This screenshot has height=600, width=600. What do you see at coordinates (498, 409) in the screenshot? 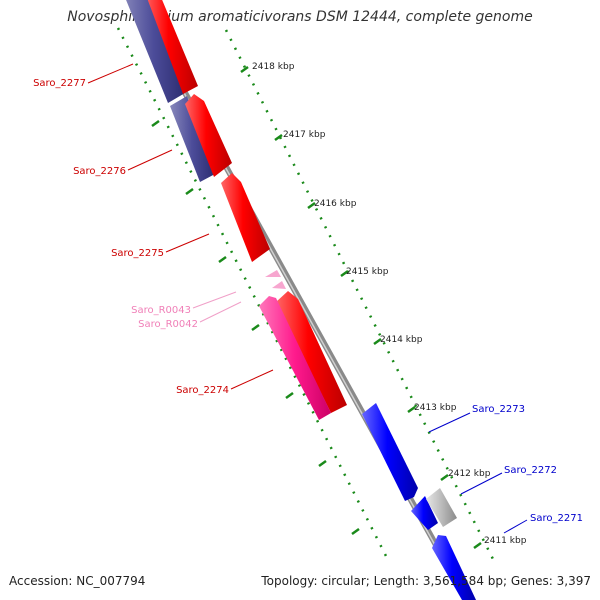
I see `gene-label-saro-2273: Saro_2273` at bounding box center [498, 409].